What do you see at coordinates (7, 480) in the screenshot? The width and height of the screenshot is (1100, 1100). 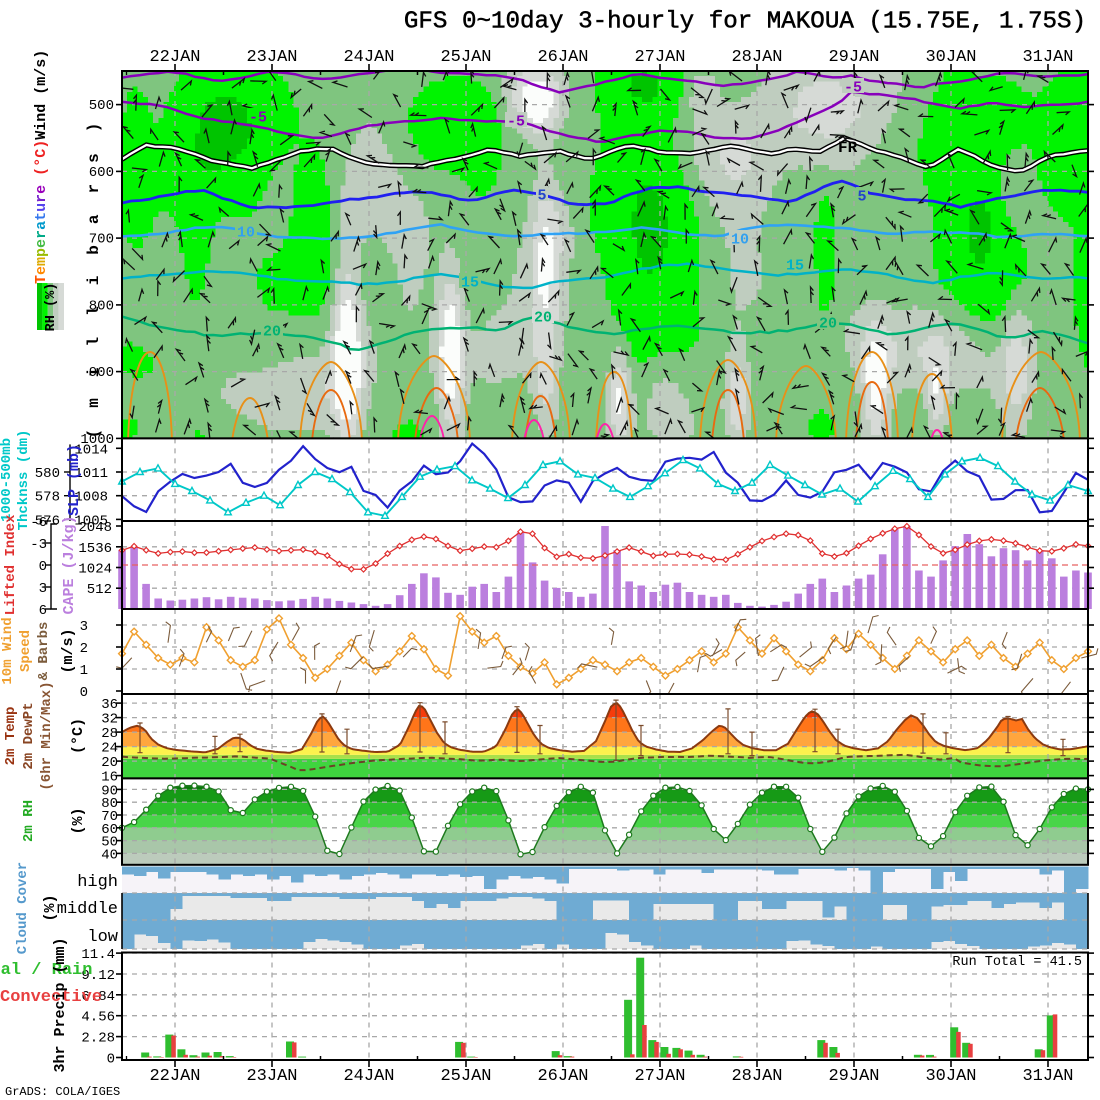 I see `svg-text: 1000-500mb` at bounding box center [7, 480].